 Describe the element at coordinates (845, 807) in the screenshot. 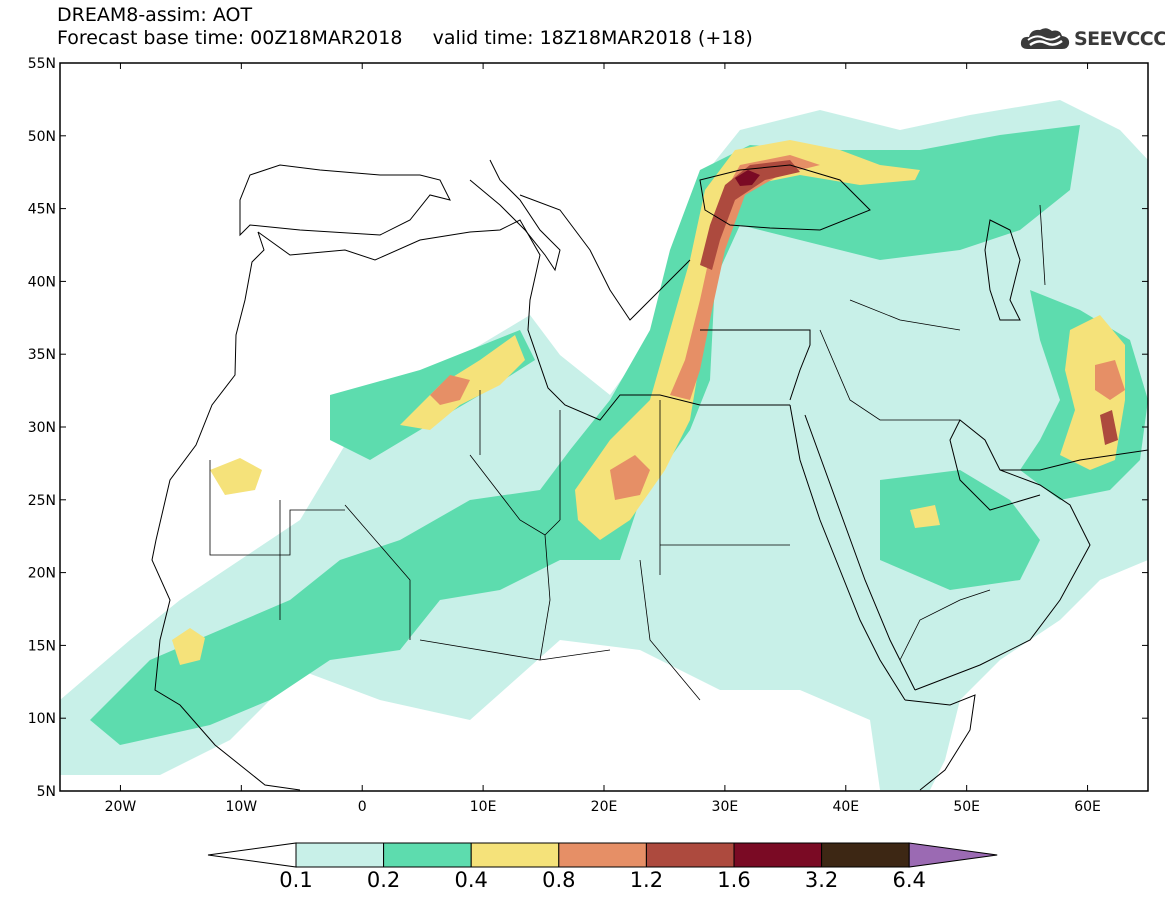

I see `lon-tick-label: 40E` at that location.